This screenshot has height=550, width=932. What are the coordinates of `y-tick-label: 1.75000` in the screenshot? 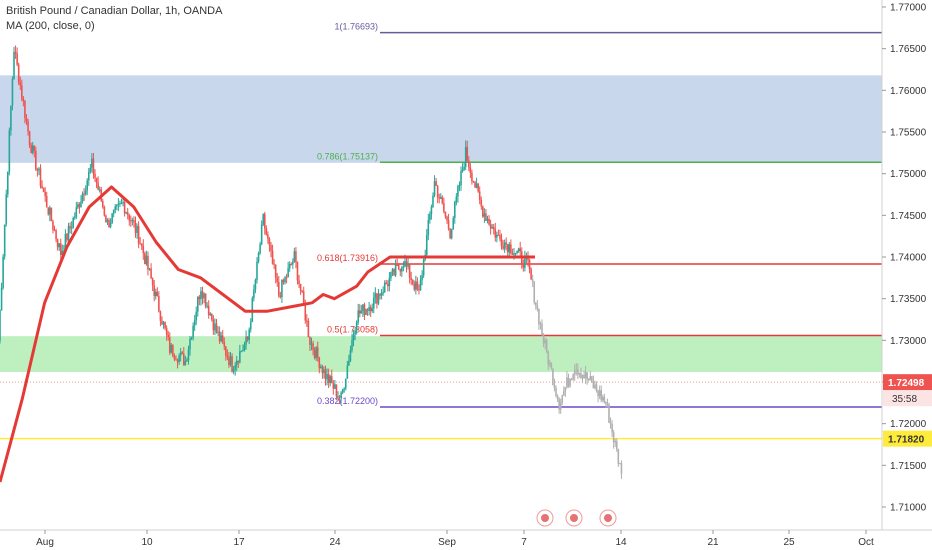 It's located at (908, 174).